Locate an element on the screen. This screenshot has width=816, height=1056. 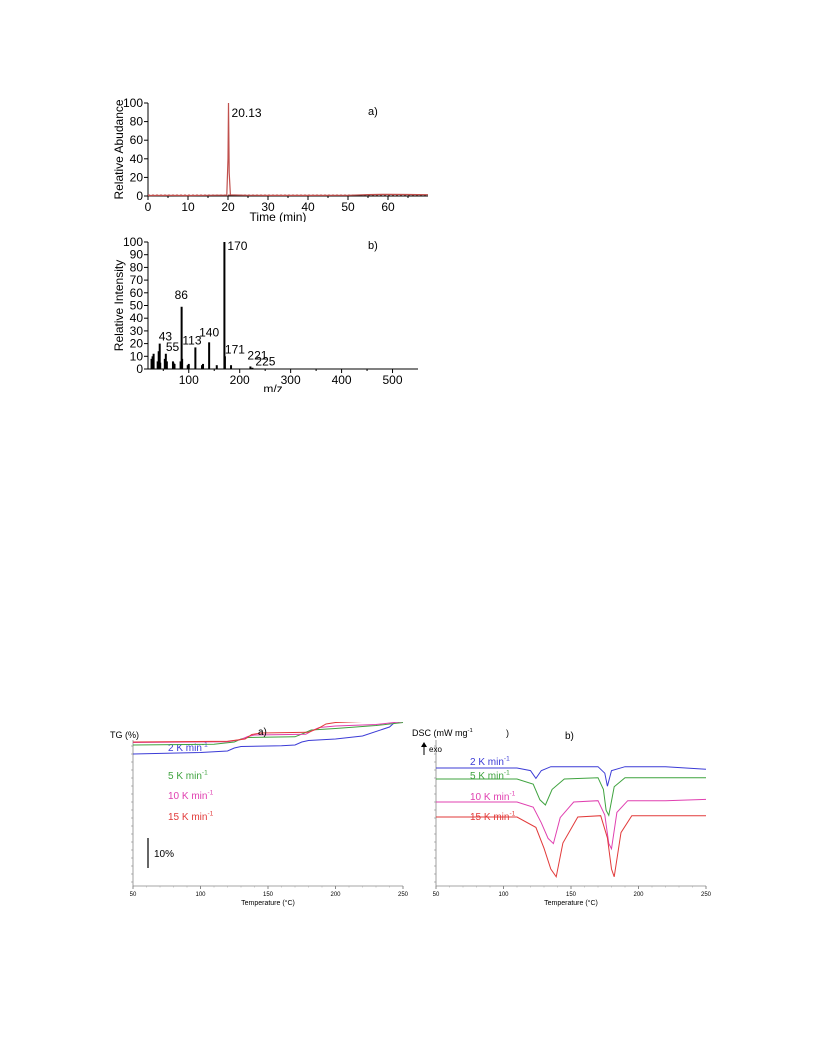
y-axis-label: TG (%) is located at coordinates (124, 735).